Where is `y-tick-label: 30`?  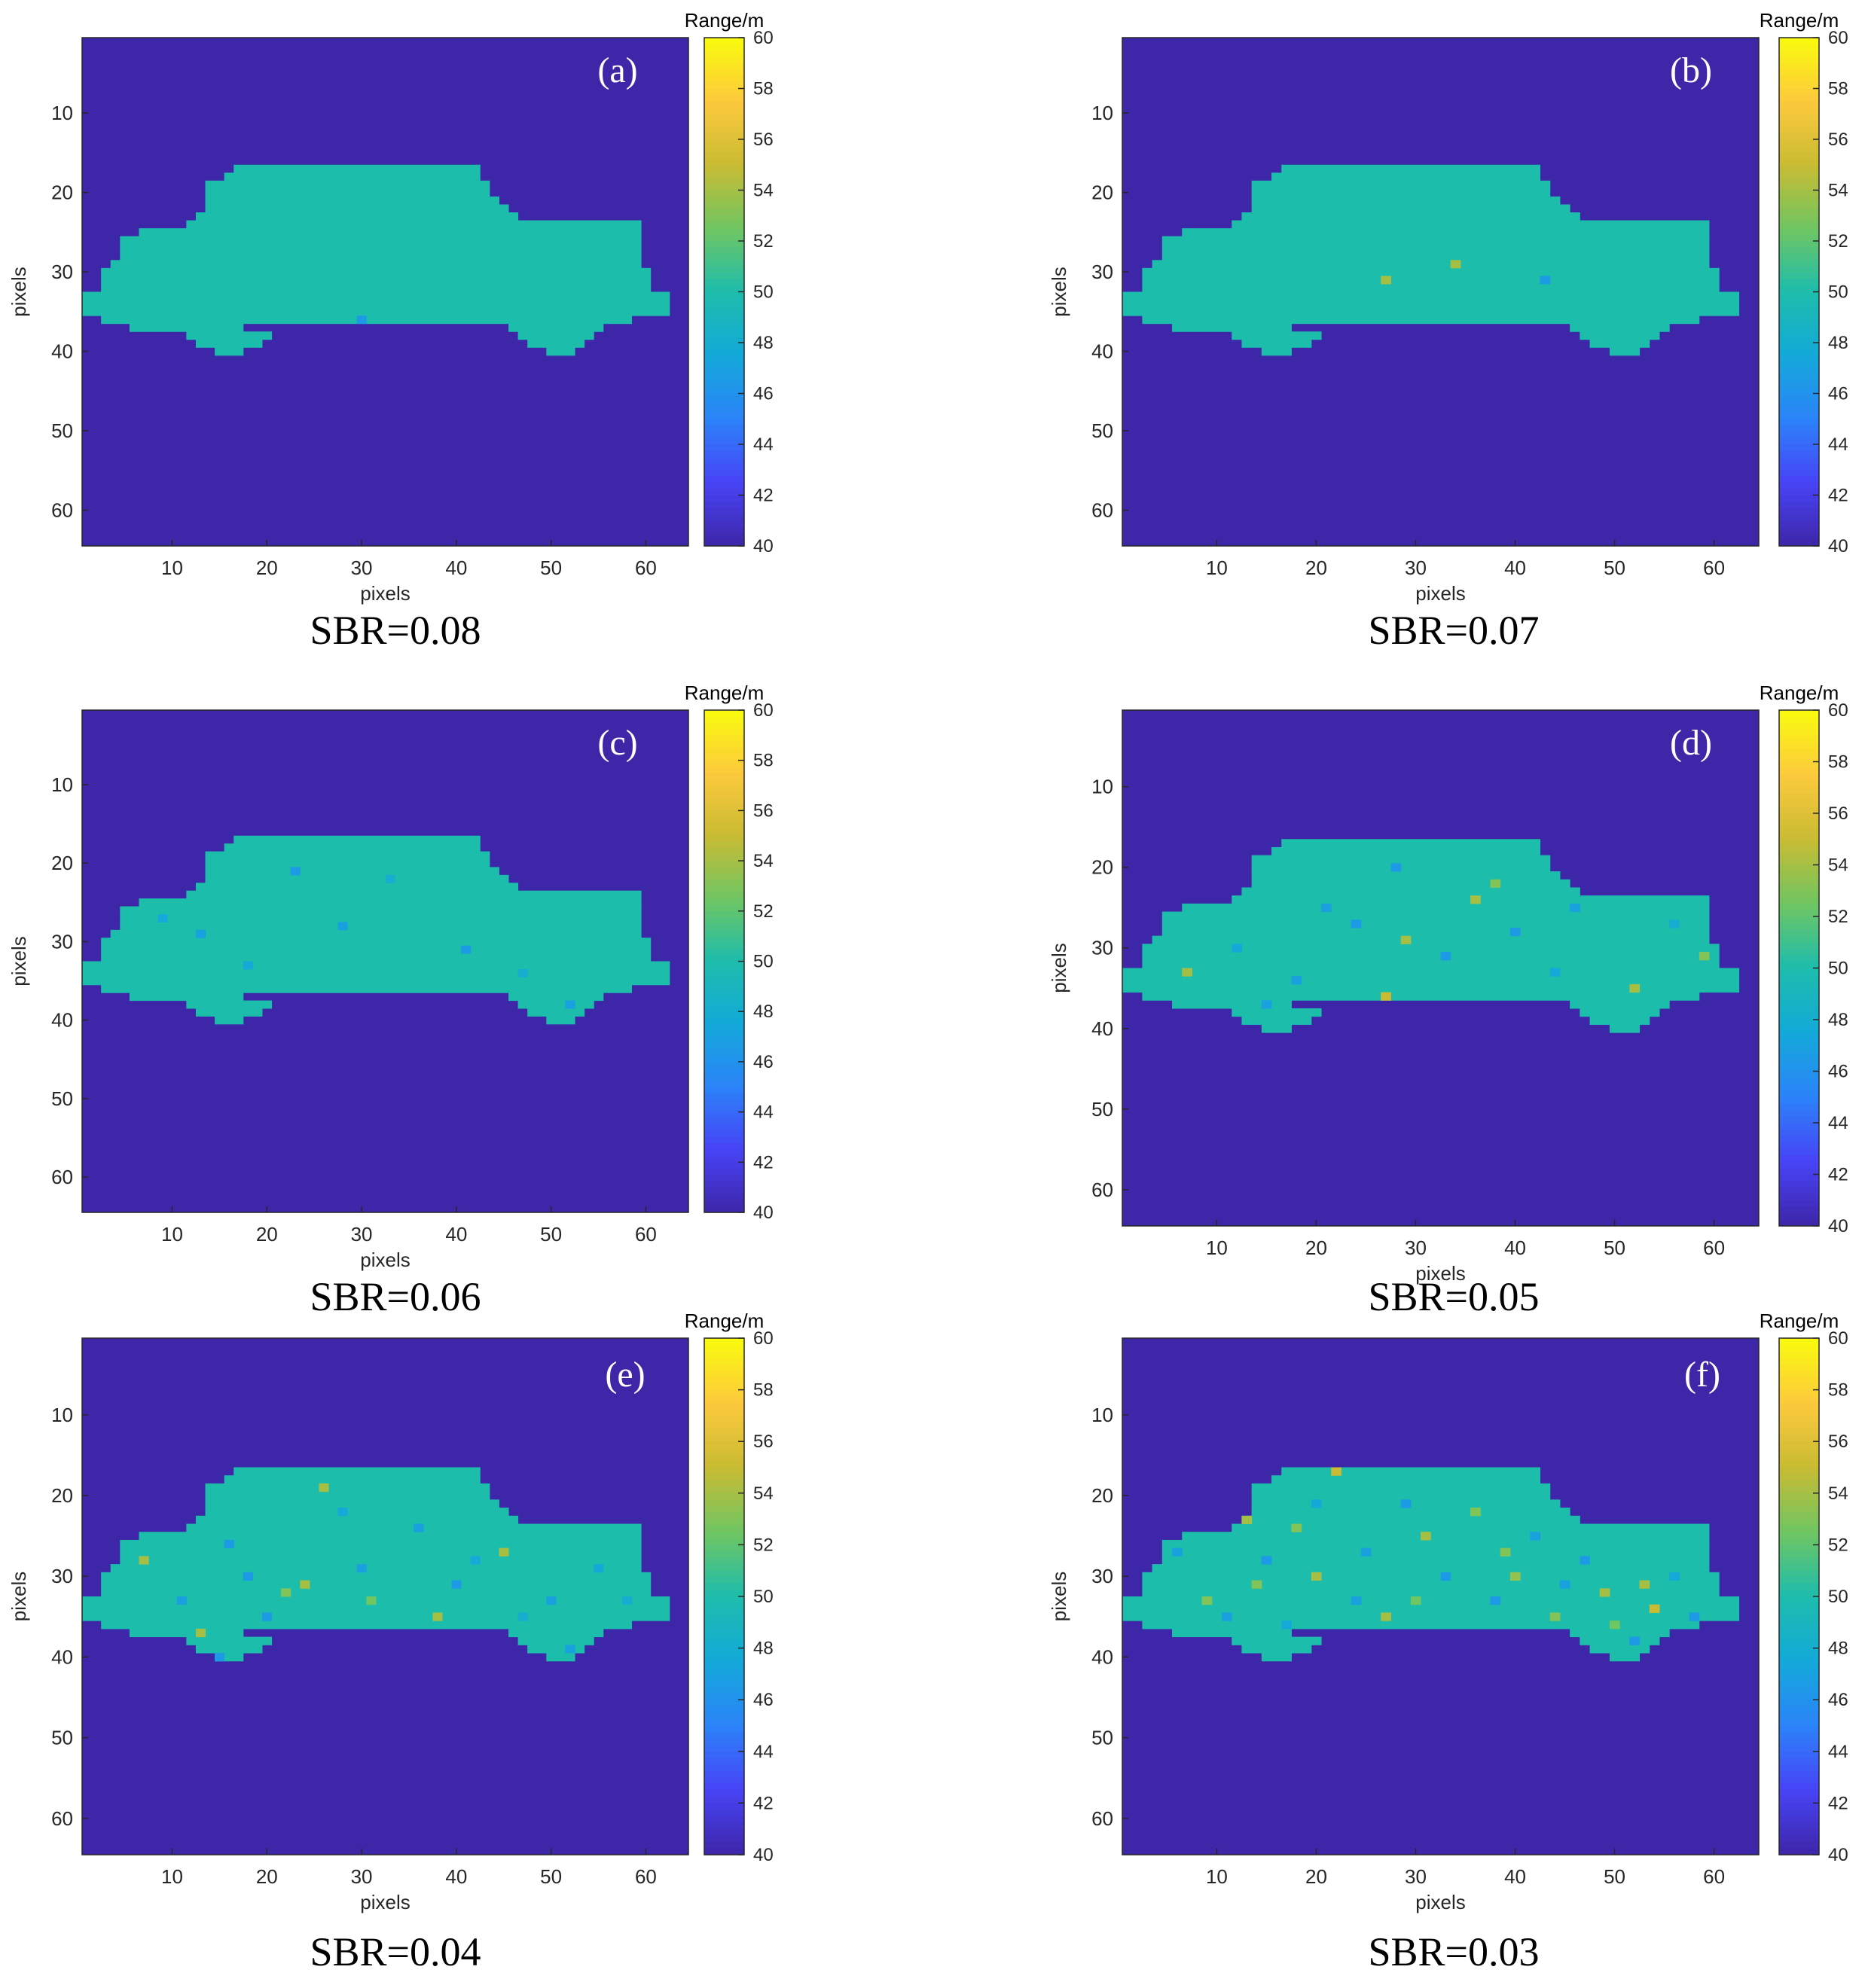
y-tick-label: 30 is located at coordinates (1102, 1576).